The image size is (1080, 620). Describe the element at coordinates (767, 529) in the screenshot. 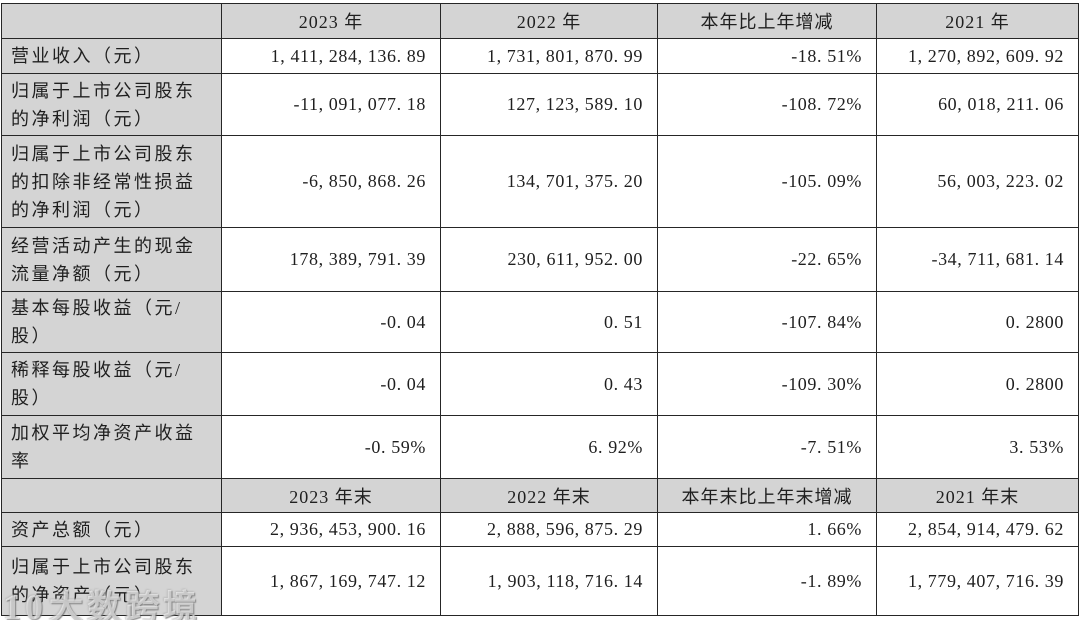

I see `cell-value: 1. 66%` at that location.